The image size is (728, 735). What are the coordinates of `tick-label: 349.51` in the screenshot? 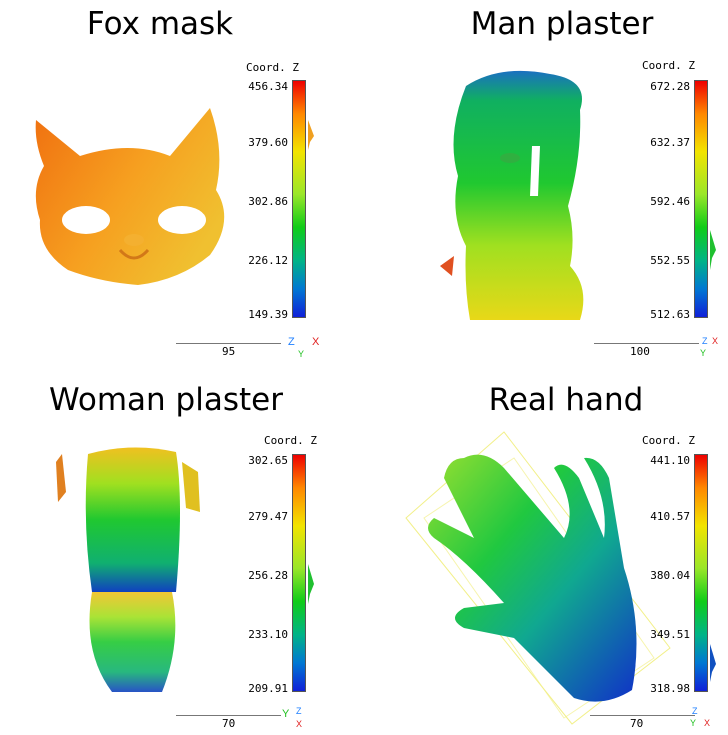 It's located at (670, 634).